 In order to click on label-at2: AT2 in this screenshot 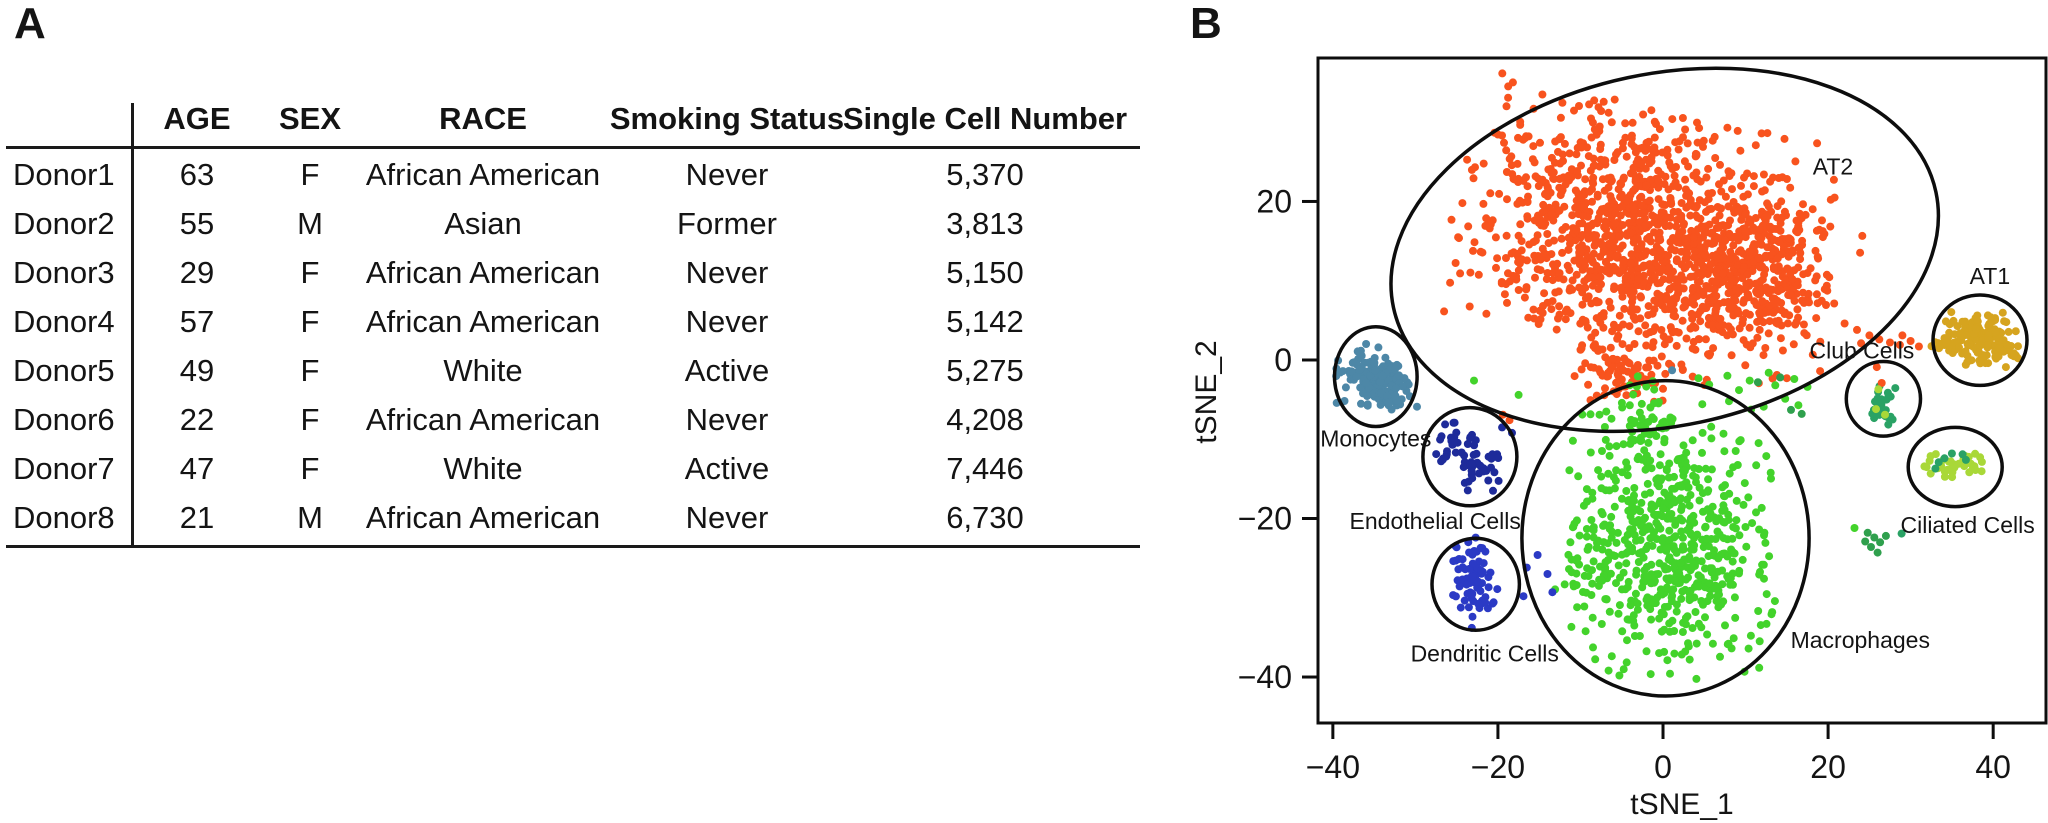, I will do `click(1833, 167)`.